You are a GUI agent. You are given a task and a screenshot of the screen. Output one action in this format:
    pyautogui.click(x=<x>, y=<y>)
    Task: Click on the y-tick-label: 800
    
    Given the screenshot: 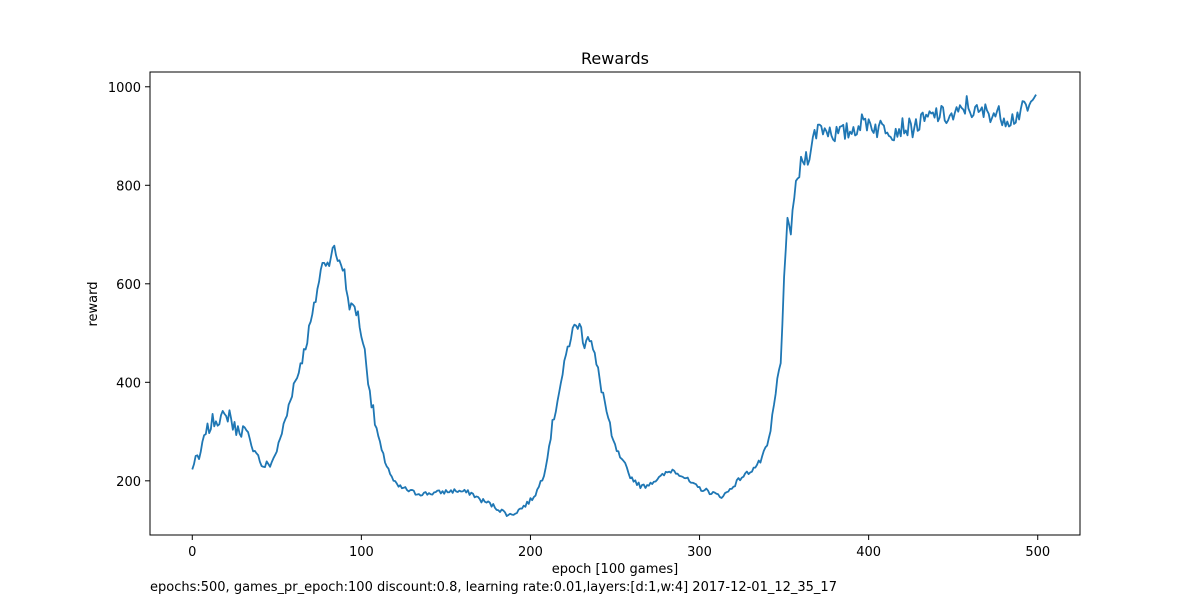 What is the action you would take?
    pyautogui.click(x=128, y=186)
    